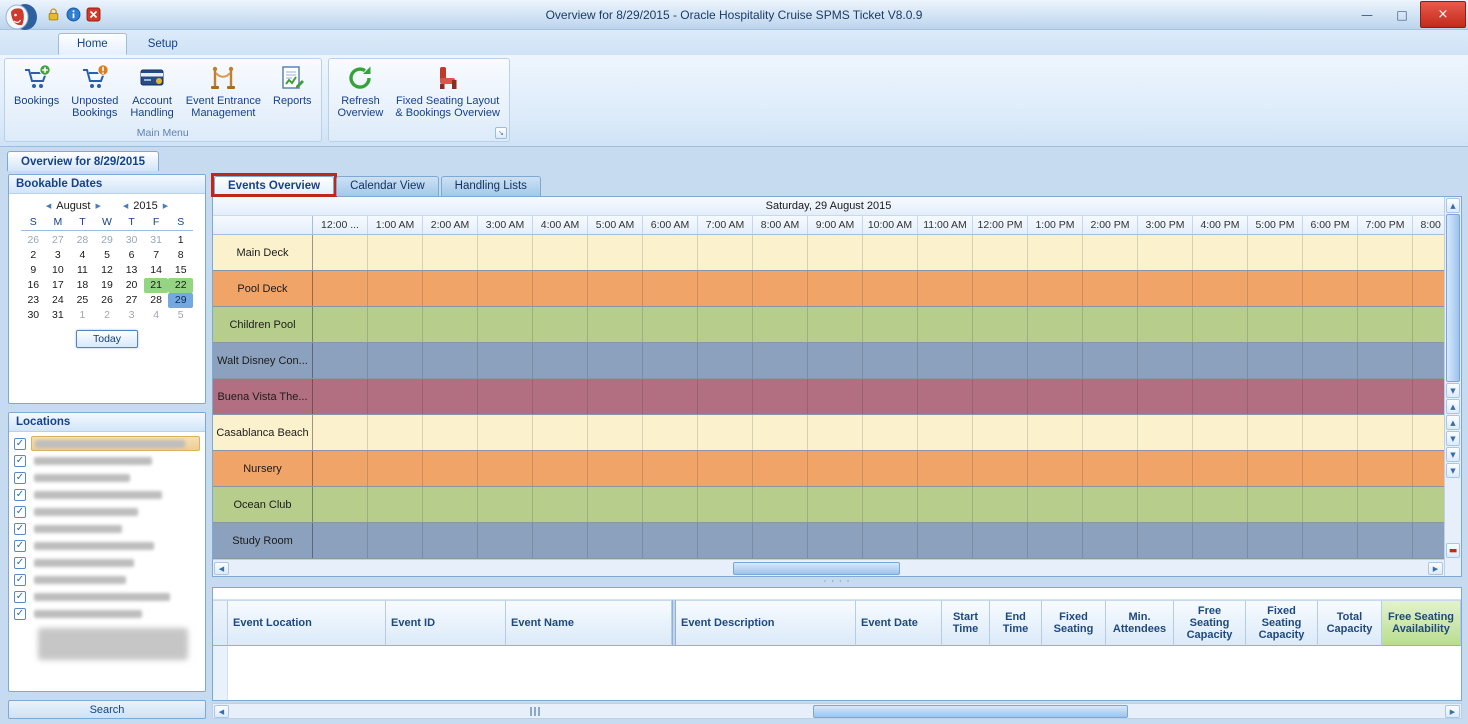 Image resolution: width=1468 pixels, height=724 pixels. What do you see at coordinates (1453, 406) in the screenshot?
I see `rail-mini-up-icon: ▲` at bounding box center [1453, 406].